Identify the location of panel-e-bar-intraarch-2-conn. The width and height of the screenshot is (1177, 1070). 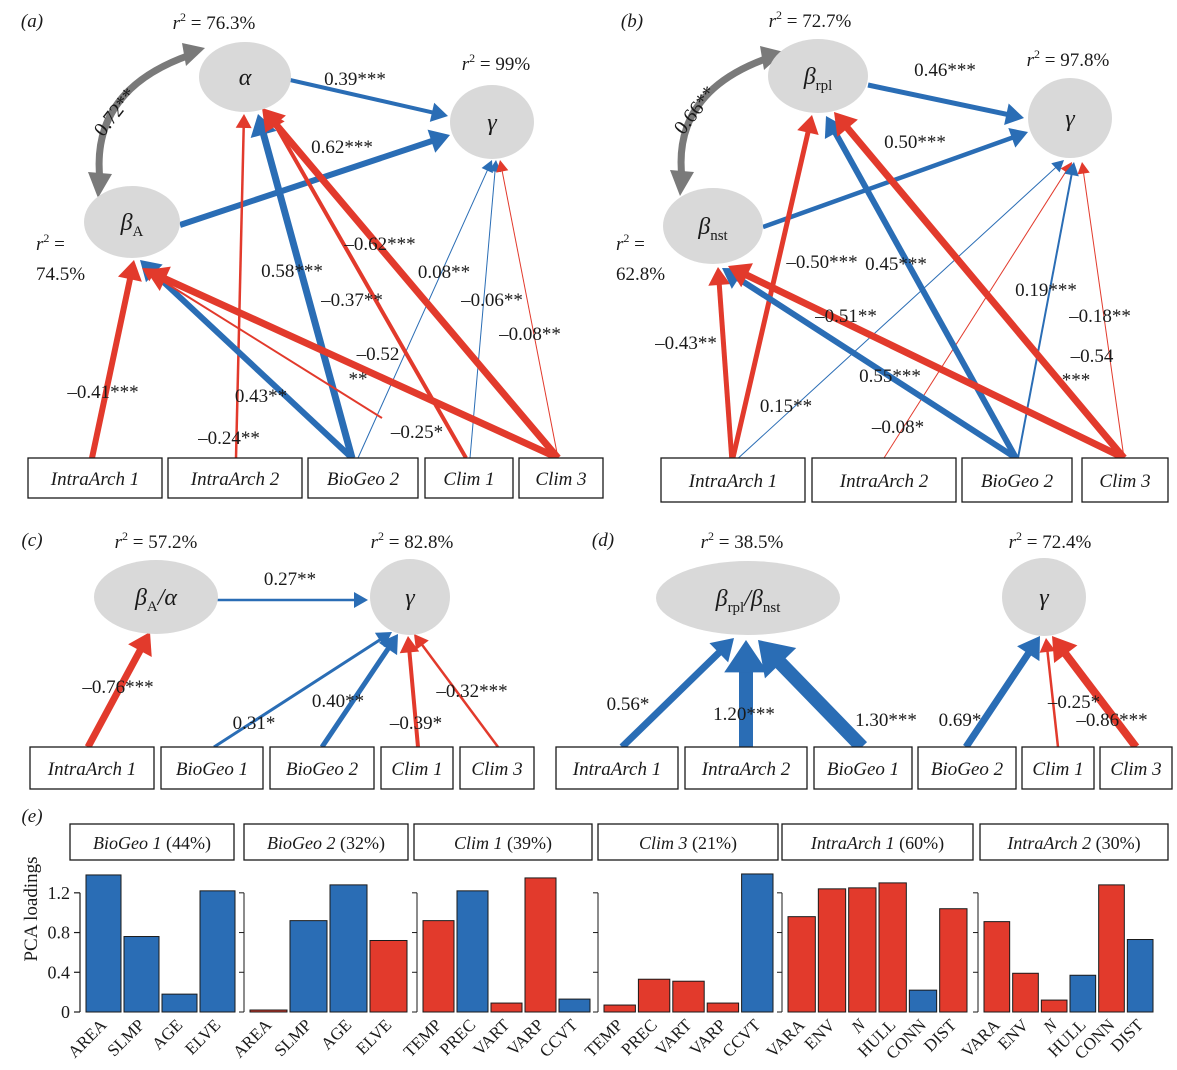
(1111, 948).